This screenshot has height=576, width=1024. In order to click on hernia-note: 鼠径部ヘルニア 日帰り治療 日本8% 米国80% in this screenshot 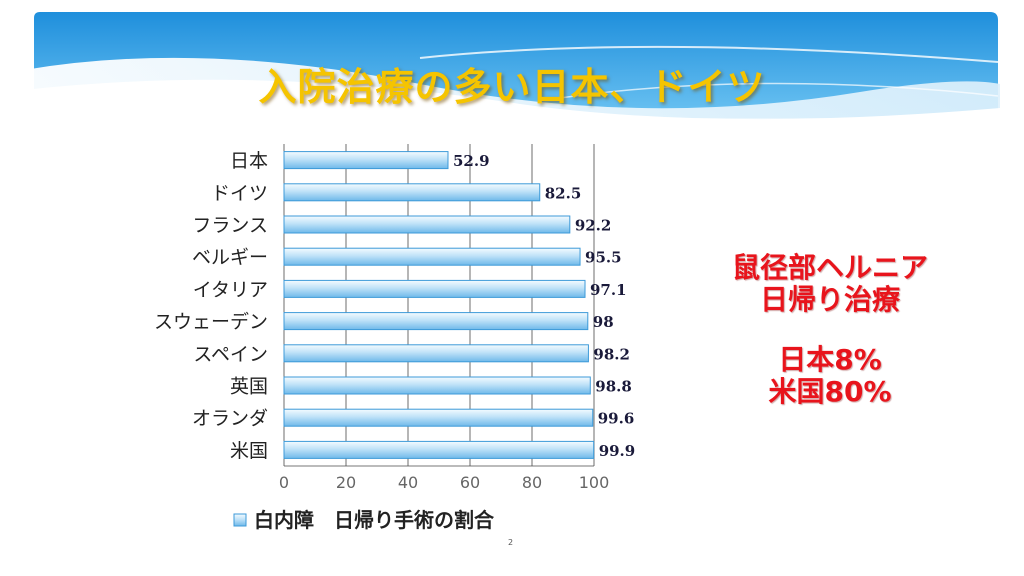, I will do `click(830, 330)`.